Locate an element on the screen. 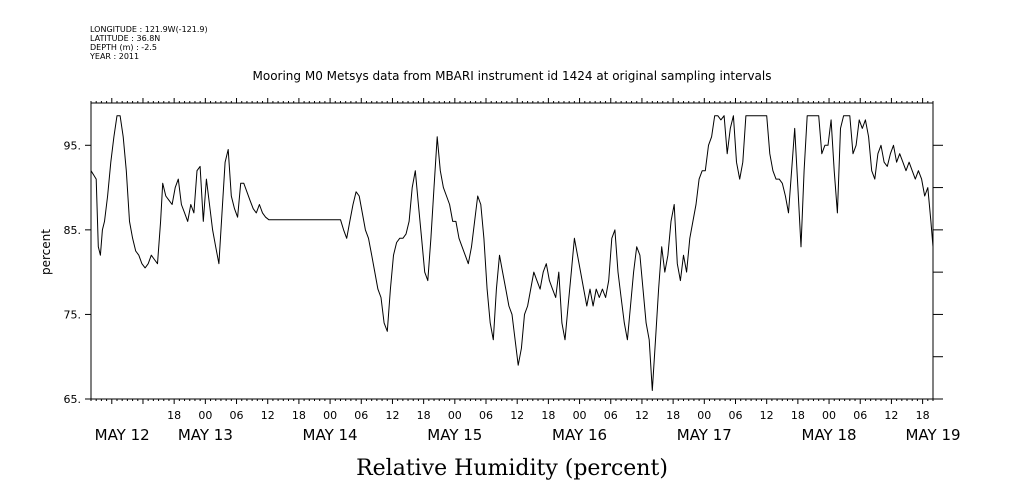  x-day-label: MAY 12 is located at coordinates (122, 435).